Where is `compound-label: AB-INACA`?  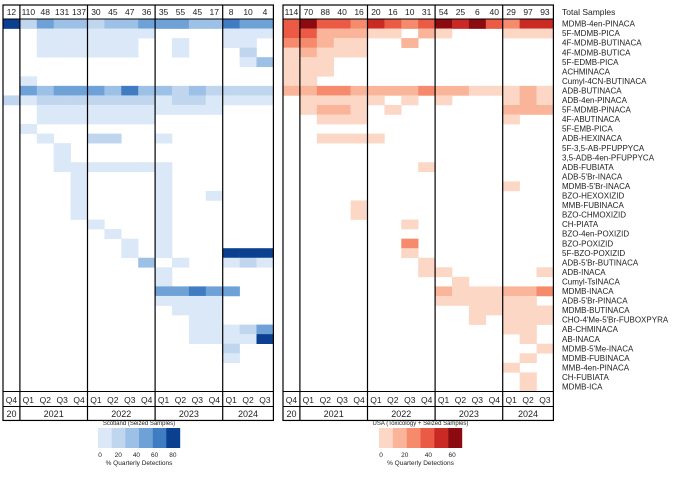
compound-label: AB-INACA is located at coordinates (581, 339).